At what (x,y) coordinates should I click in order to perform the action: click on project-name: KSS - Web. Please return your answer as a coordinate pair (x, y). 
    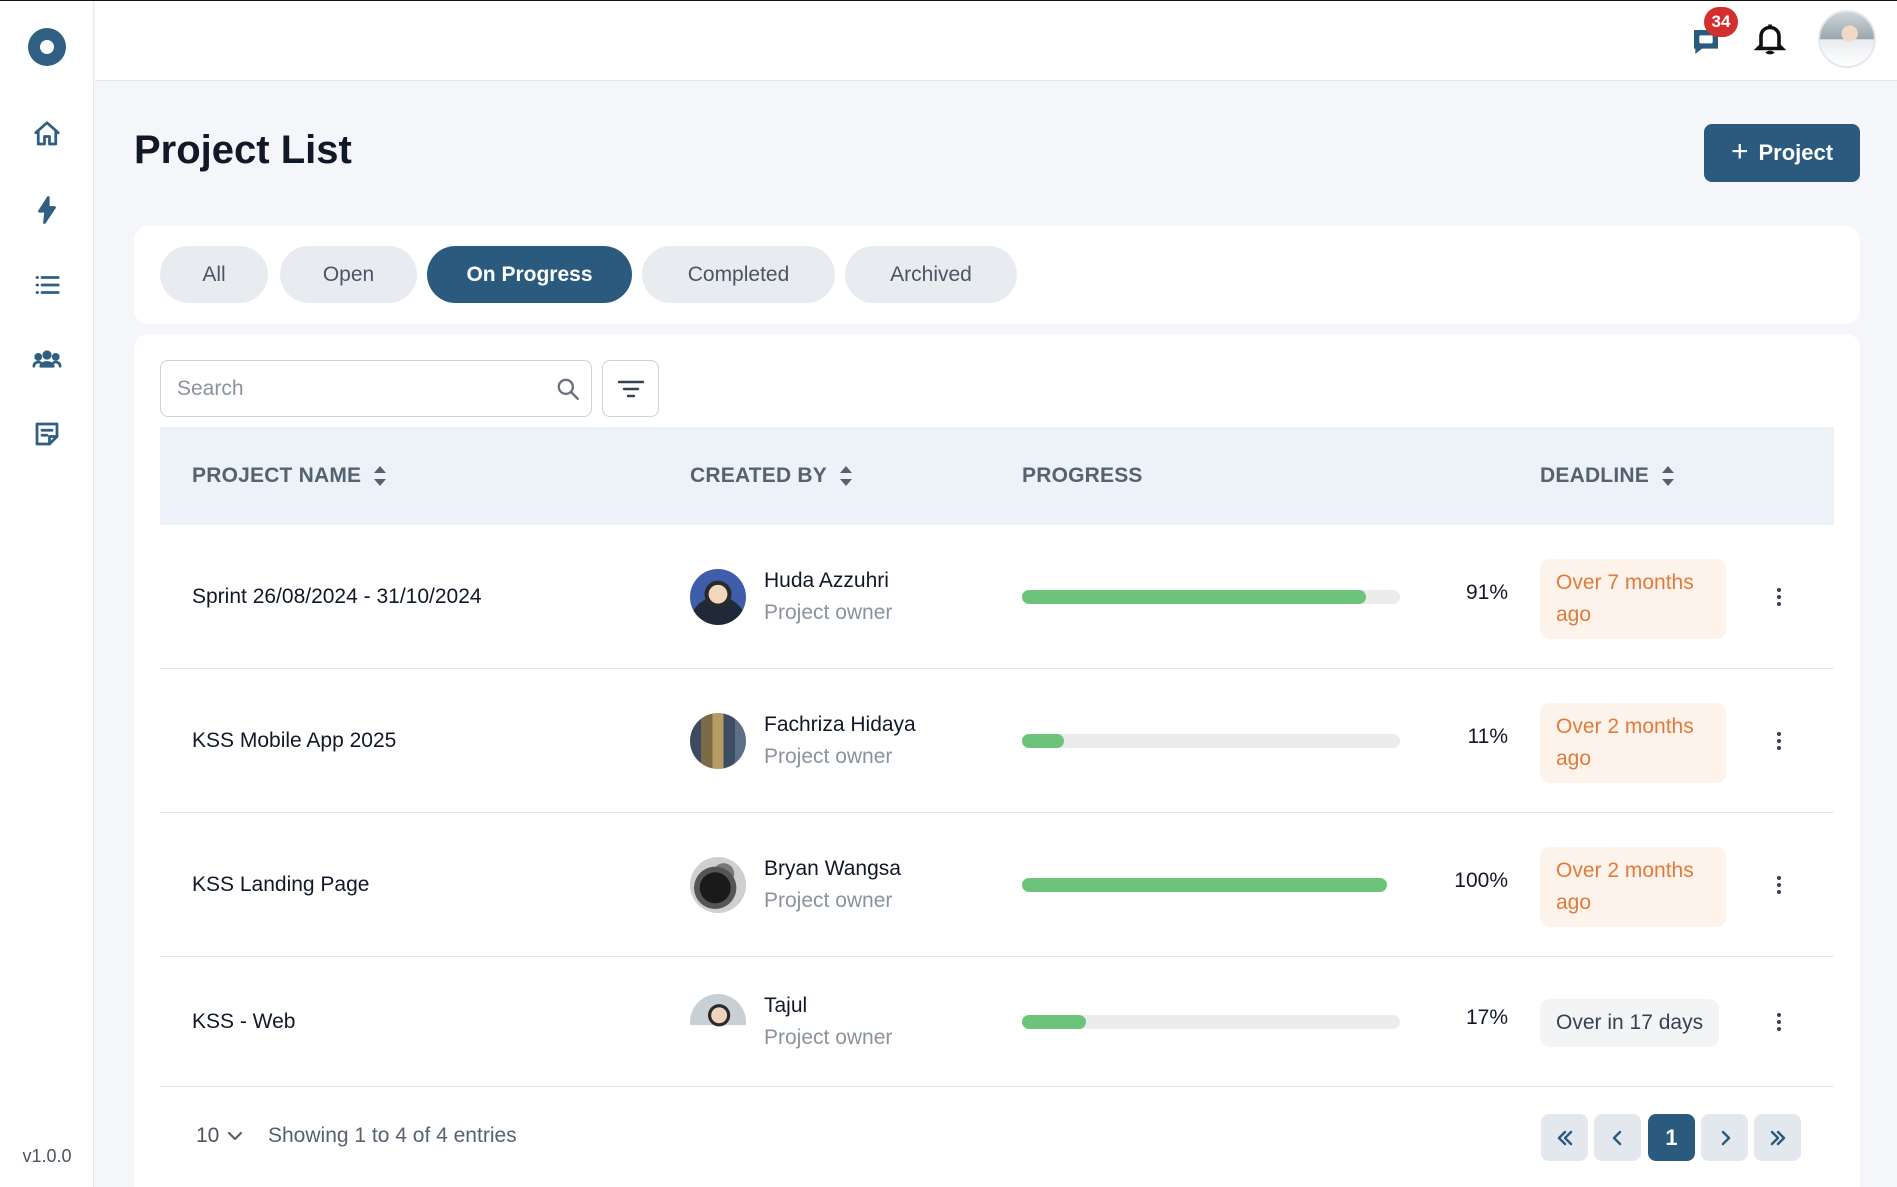
    Looking at the image, I should click on (244, 1021).